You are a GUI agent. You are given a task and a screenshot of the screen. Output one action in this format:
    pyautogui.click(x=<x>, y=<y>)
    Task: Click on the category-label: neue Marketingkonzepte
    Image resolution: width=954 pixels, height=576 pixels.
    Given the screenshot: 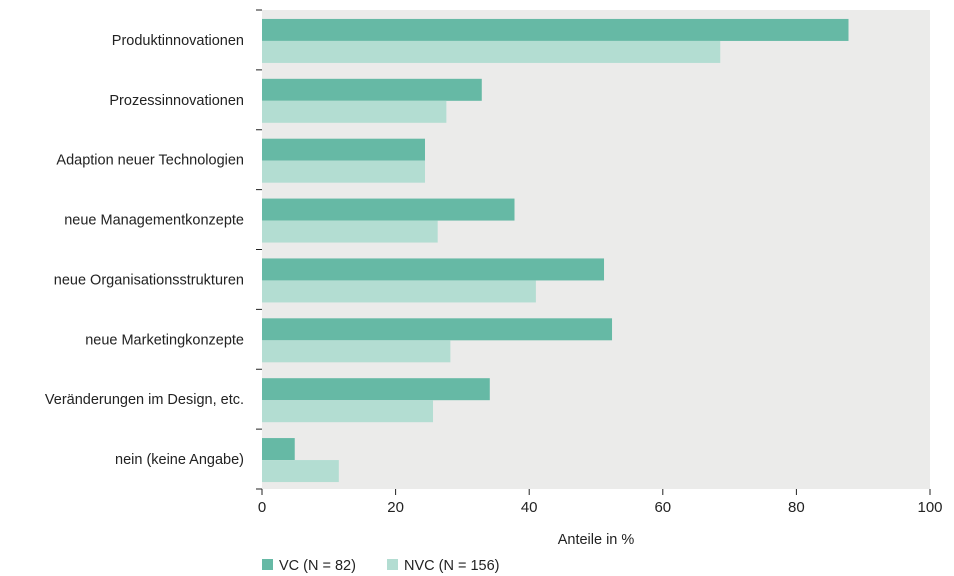 What is the action you would take?
    pyautogui.click(x=164, y=340)
    